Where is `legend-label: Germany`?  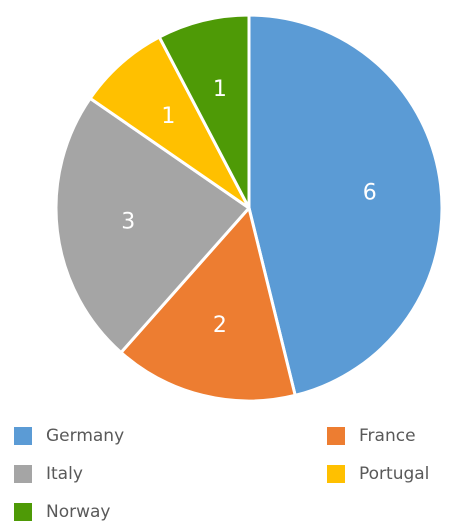
legend-label: Germany is located at coordinates (85, 436).